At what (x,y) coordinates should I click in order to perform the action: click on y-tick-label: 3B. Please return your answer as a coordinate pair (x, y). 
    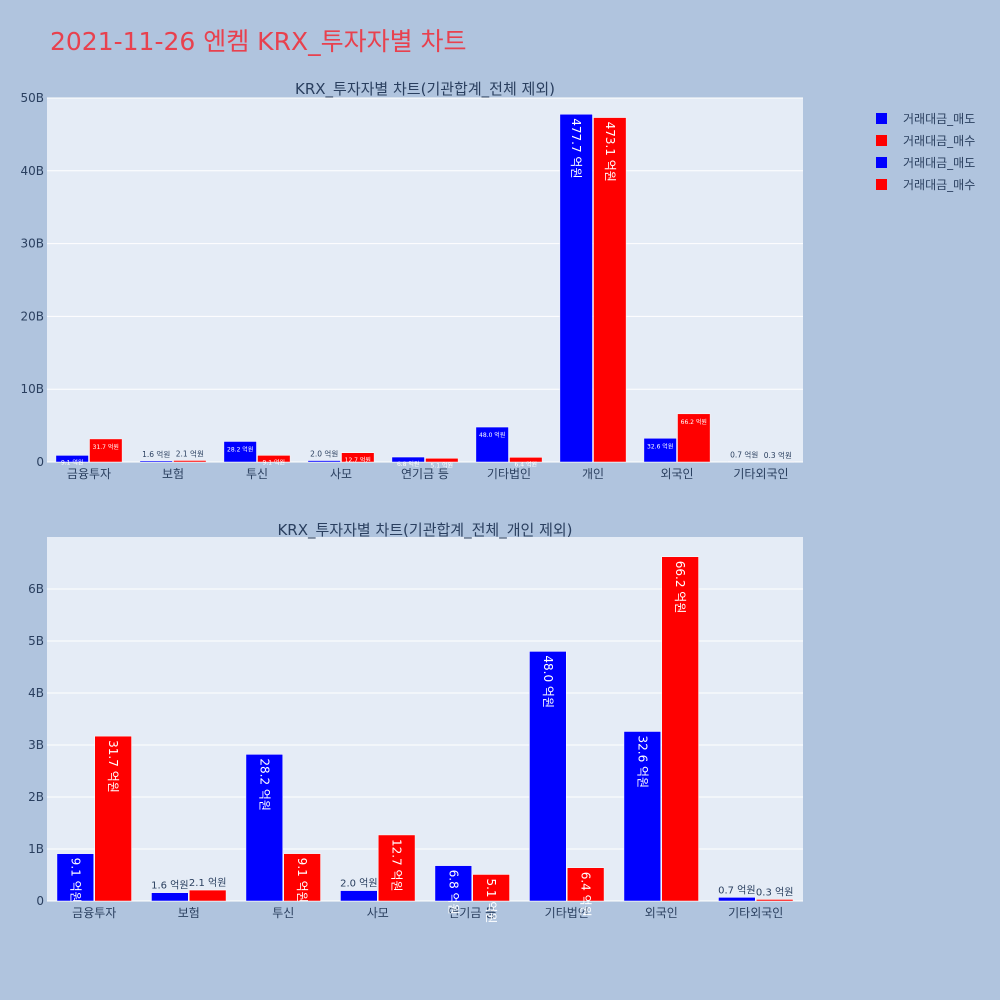
    Looking at the image, I should click on (36, 745).